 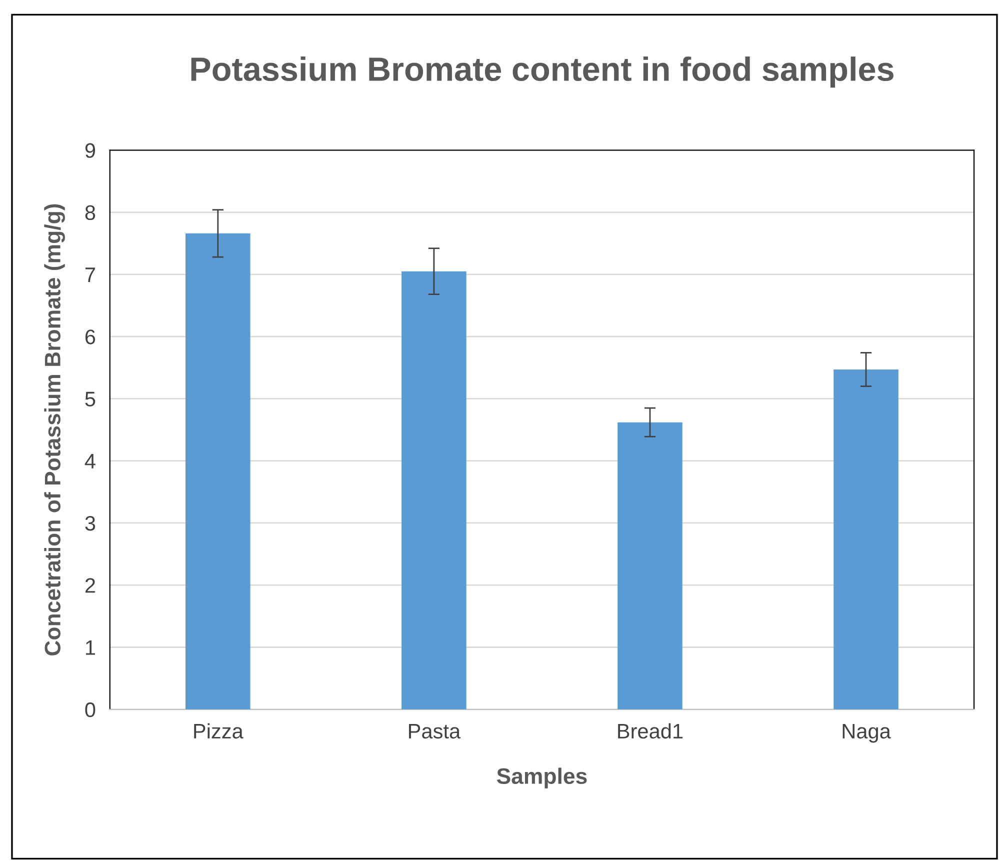 What do you see at coordinates (219, 731) in the screenshot?
I see `x-tick-label: Pizza` at bounding box center [219, 731].